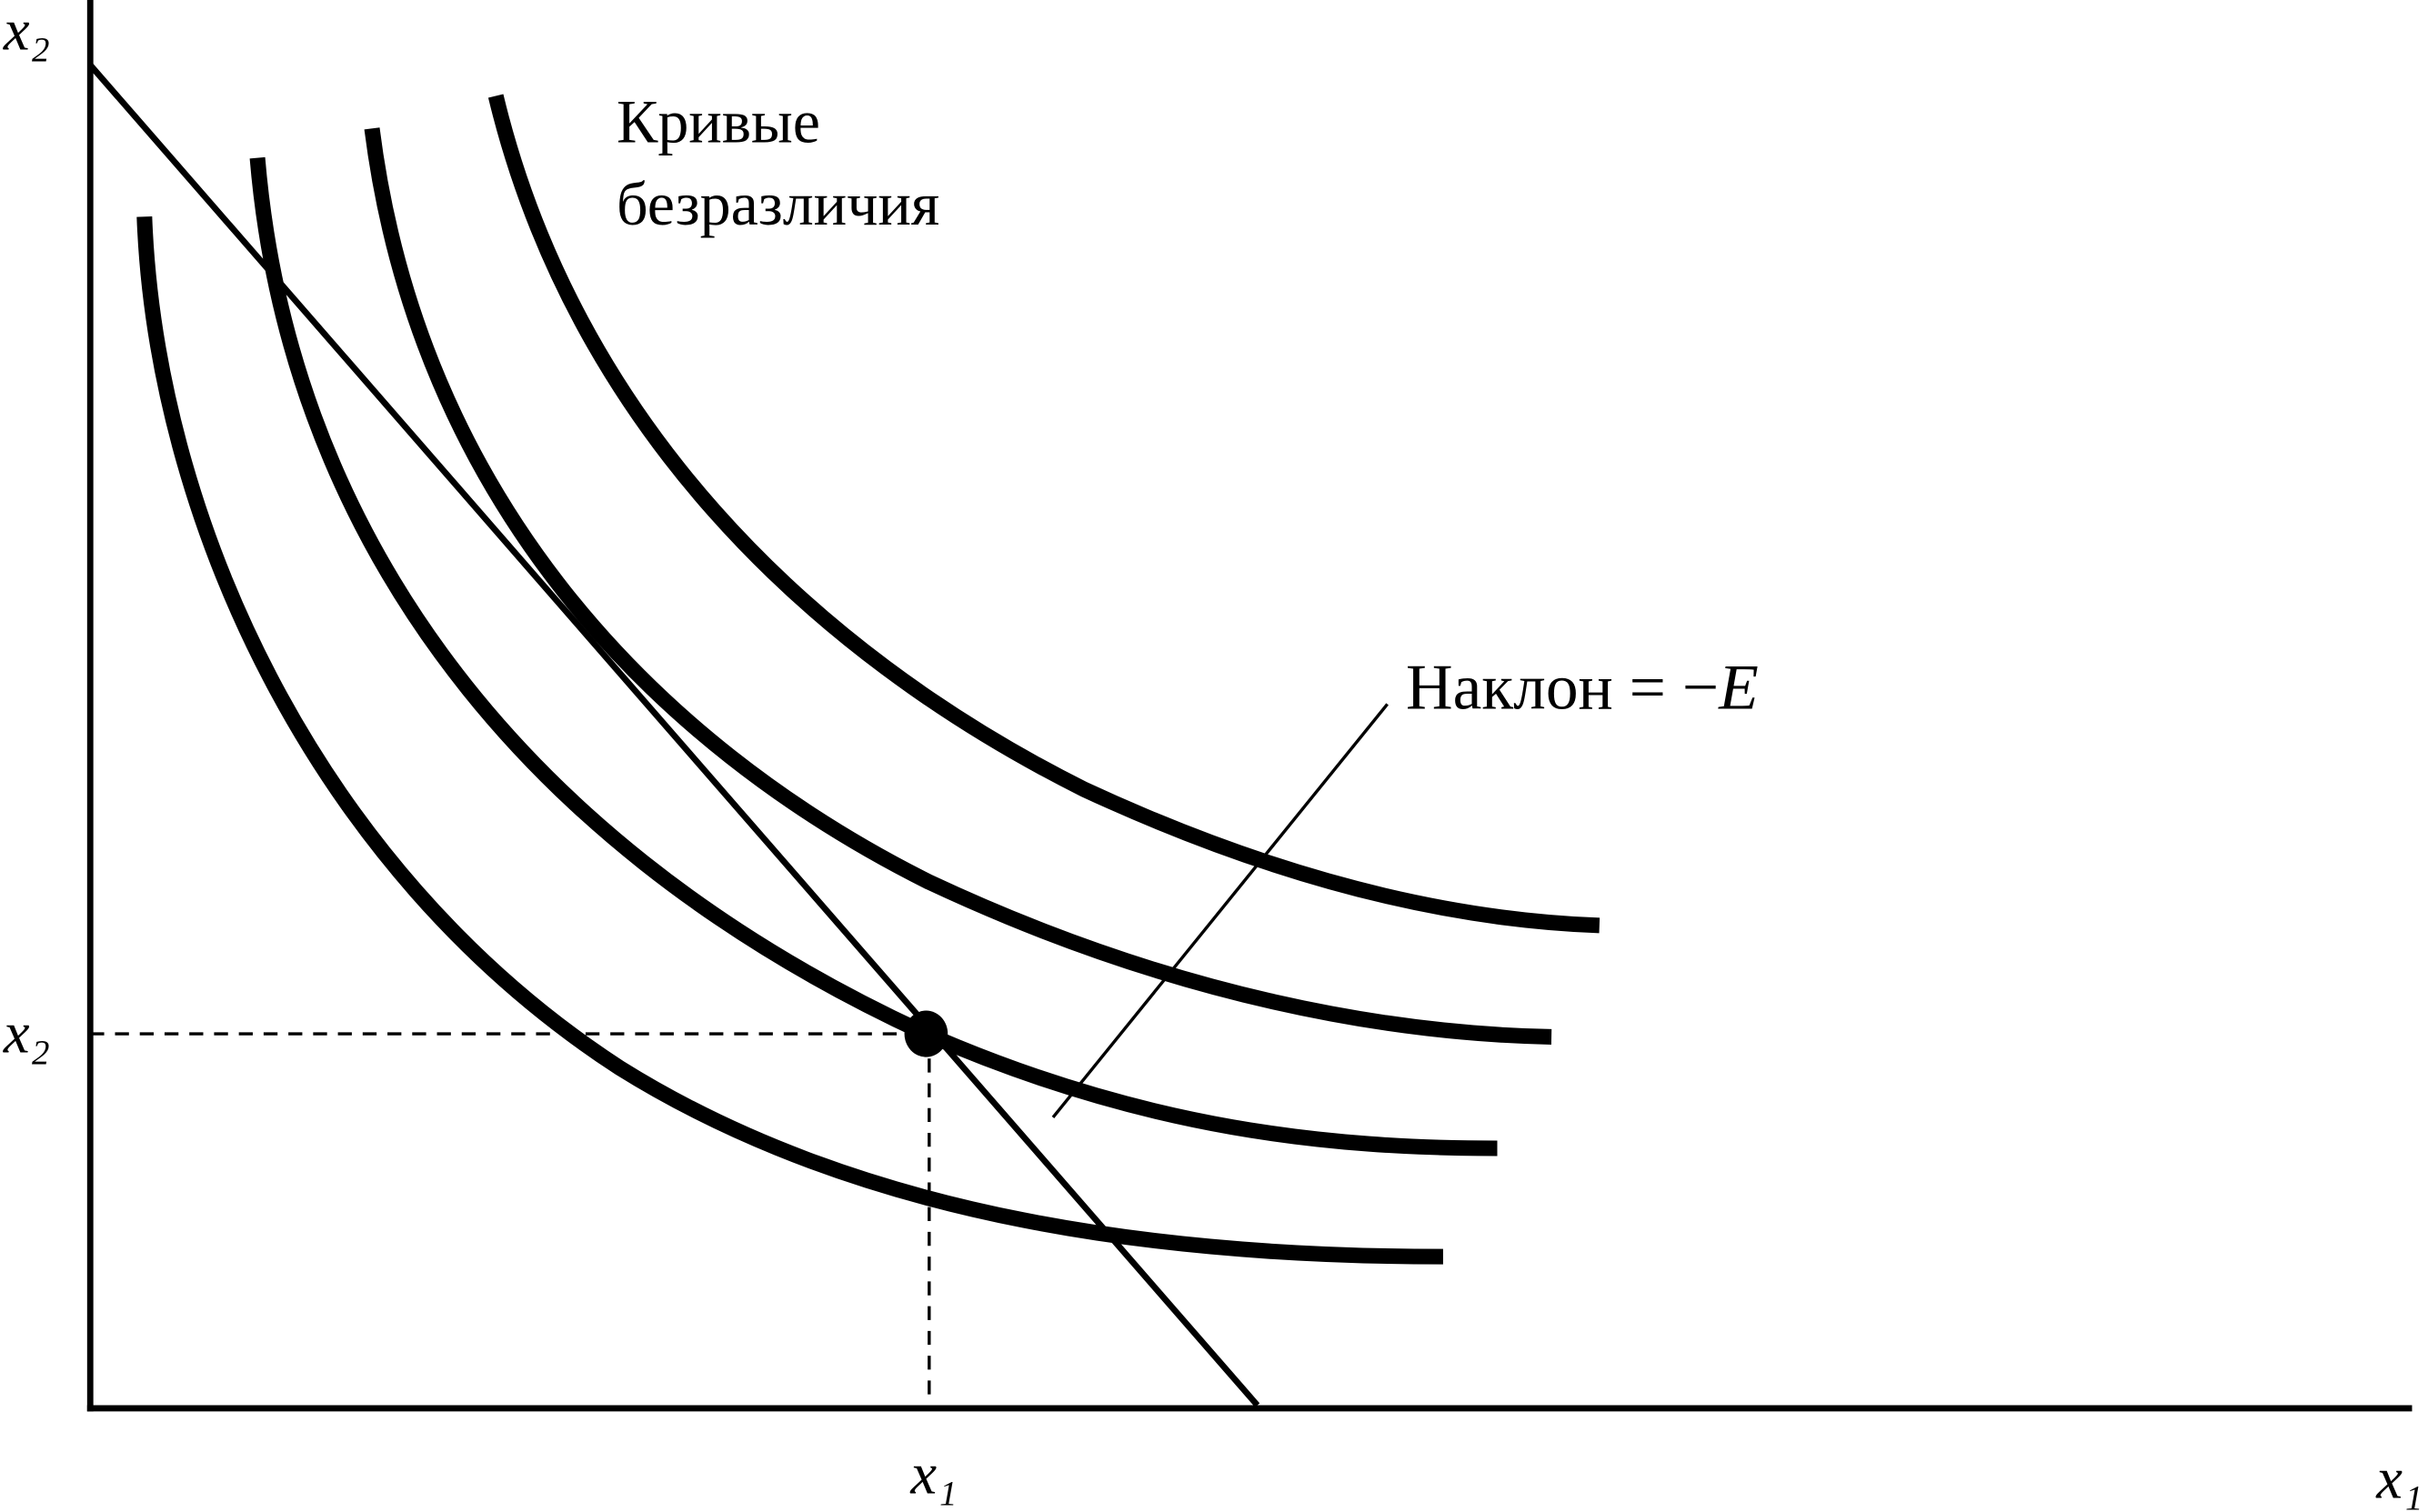 The width and height of the screenshot is (2428, 1512). Describe the element at coordinates (778, 203) in the screenshot. I see `curves-label: безразличия` at that location.